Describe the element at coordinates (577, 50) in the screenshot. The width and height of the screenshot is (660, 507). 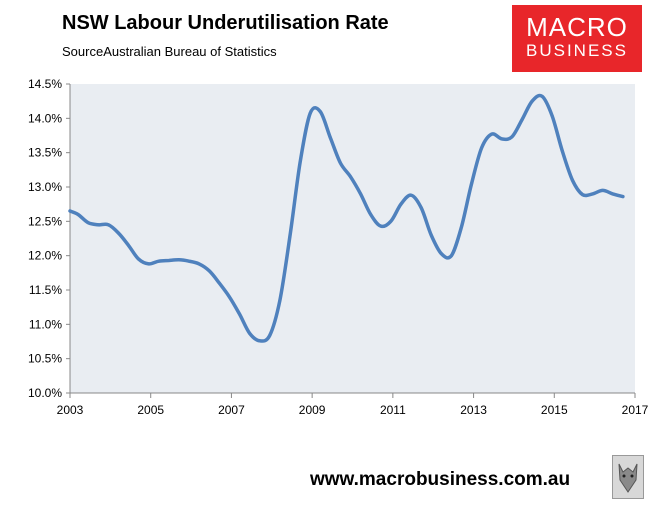
I see `logo-line-2: BUSINESS` at that location.